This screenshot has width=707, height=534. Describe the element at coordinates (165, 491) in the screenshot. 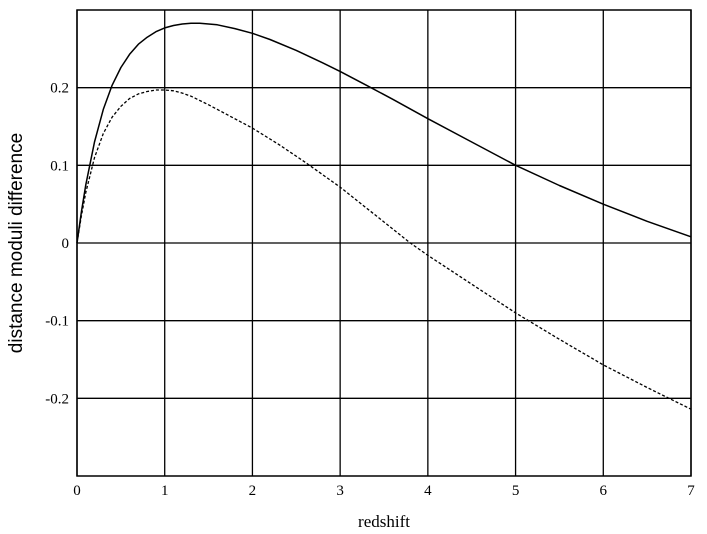

I see `x-tick-label: 1` at that location.